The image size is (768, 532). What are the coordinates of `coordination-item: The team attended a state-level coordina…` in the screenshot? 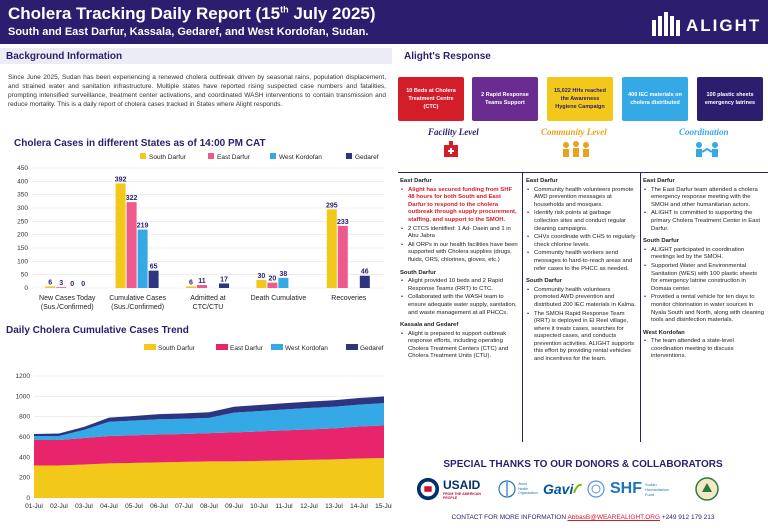 It's located at (704, 349).